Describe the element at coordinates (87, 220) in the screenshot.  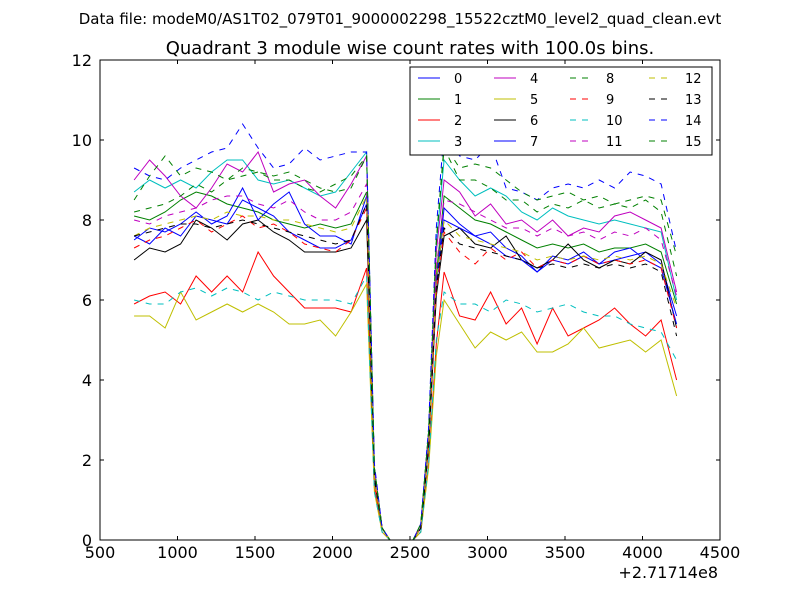
I see `y-tick-label: 8` at that location.